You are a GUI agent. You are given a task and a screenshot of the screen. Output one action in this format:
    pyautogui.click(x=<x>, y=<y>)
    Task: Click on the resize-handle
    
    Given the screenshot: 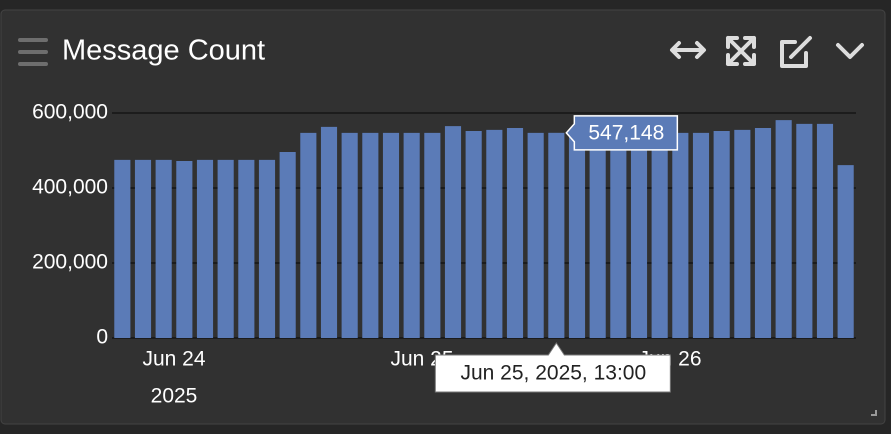 What is the action you would take?
    pyautogui.click(x=874, y=413)
    